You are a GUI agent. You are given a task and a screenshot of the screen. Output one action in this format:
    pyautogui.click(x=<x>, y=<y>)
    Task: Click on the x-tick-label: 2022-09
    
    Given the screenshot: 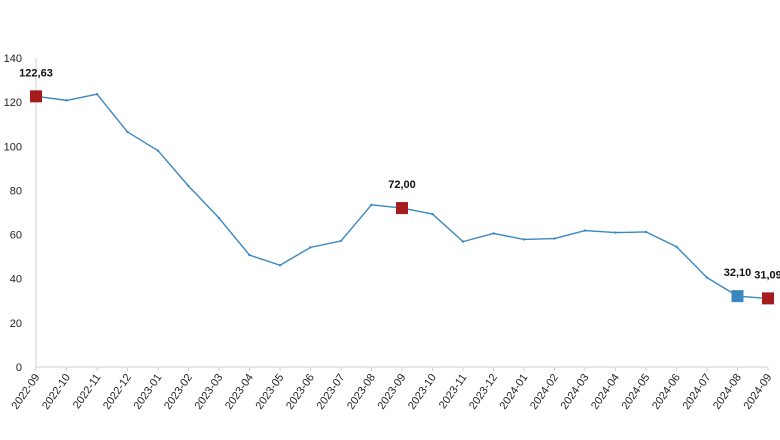 What is the action you would take?
    pyautogui.click(x=25, y=392)
    